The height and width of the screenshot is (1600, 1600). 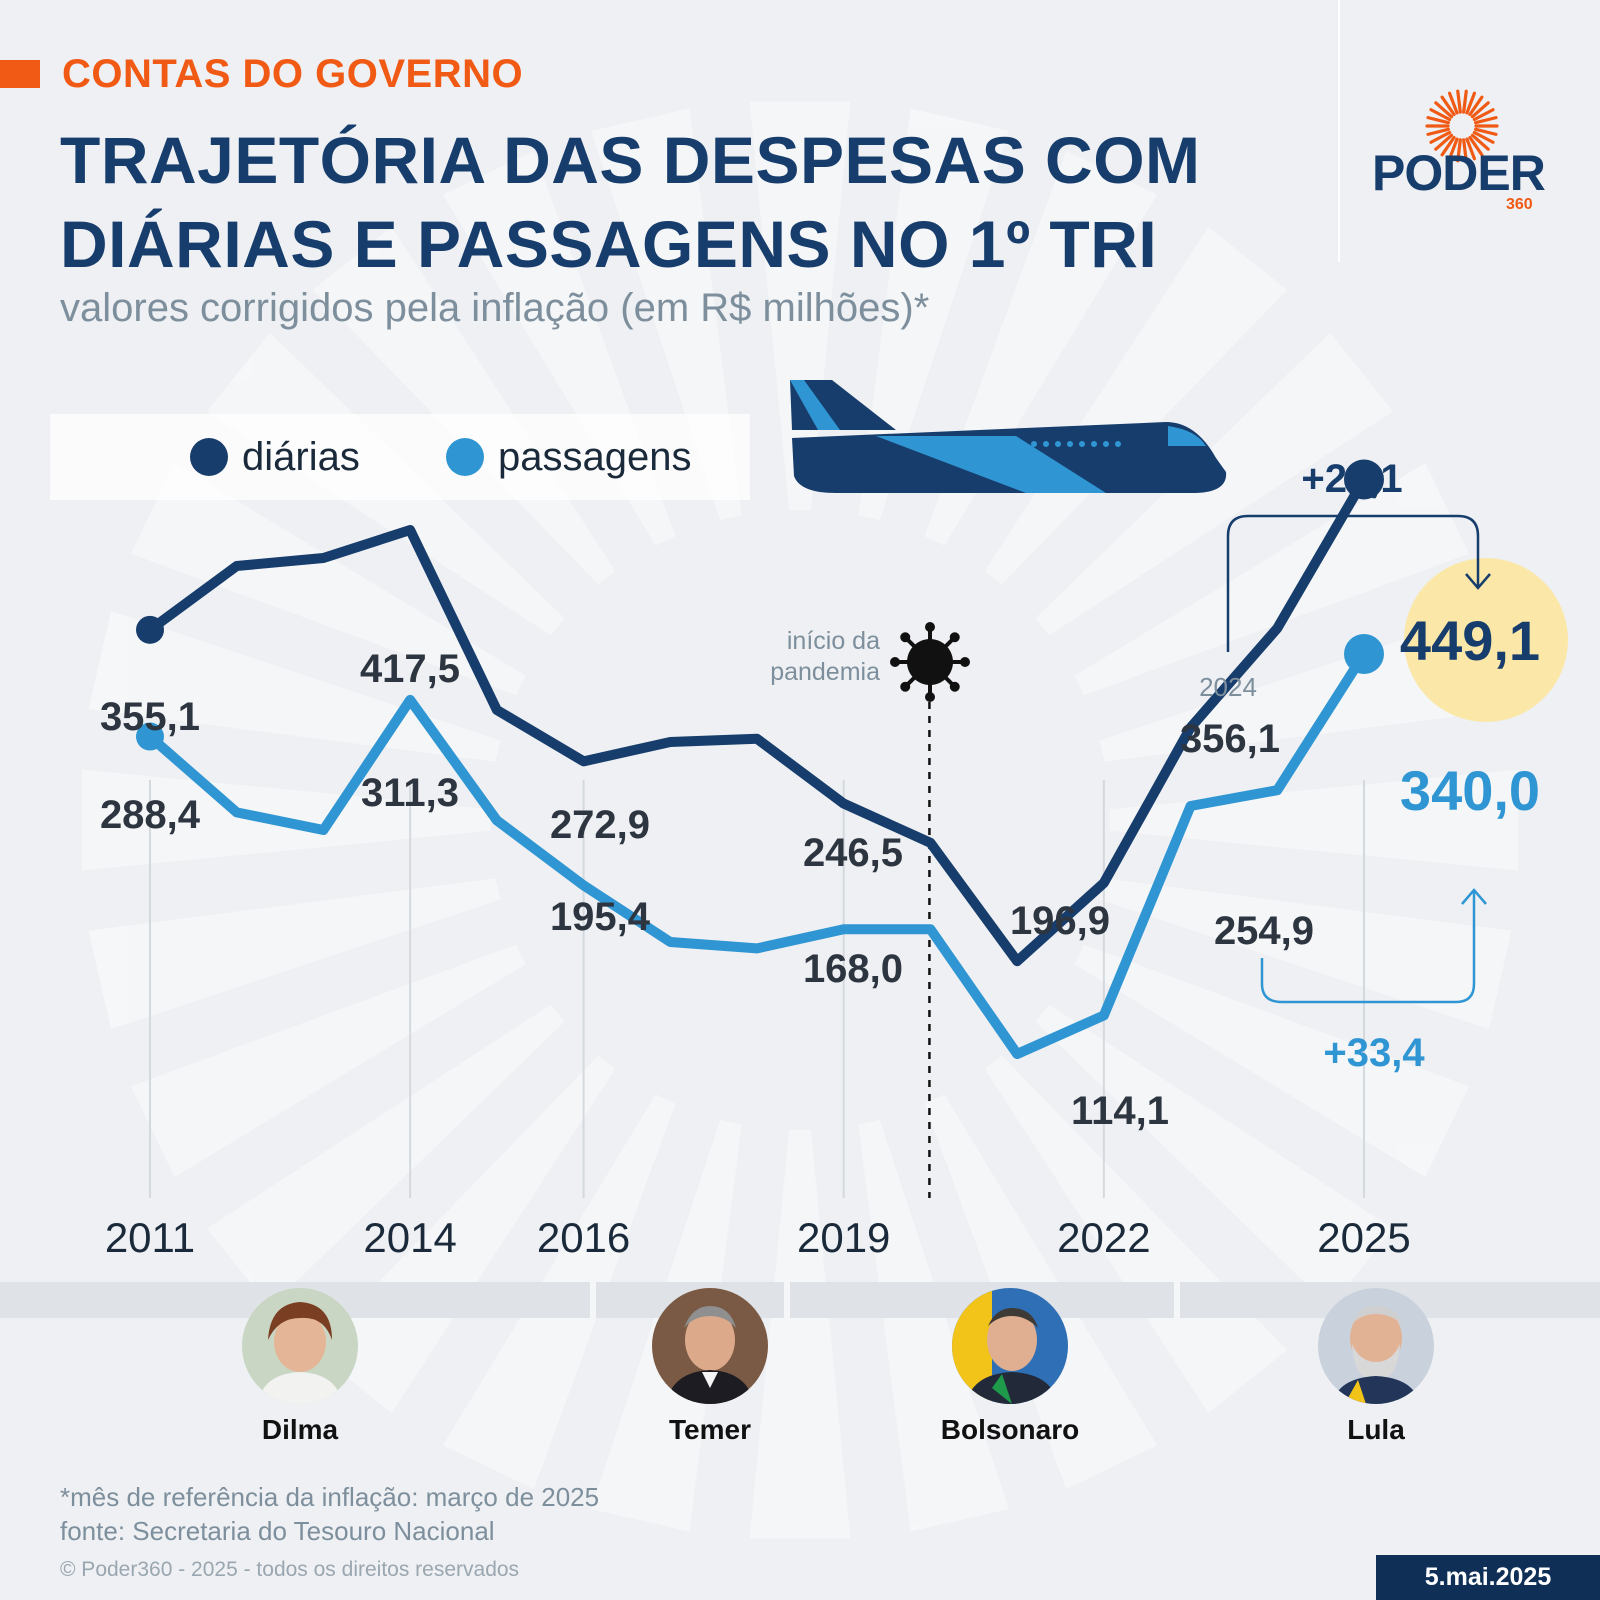 I want to click on leader-temer: Temer, so click(x=710, y=1367).